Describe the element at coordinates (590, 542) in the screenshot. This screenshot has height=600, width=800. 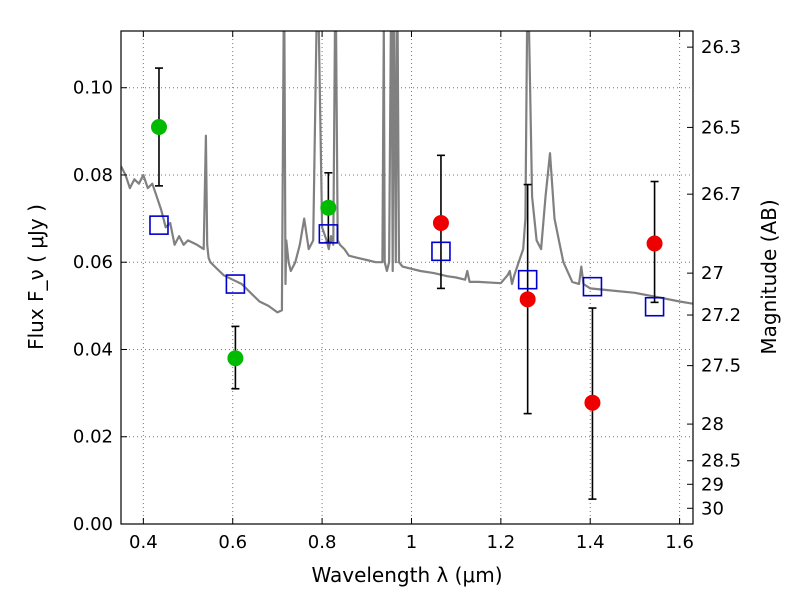
I see `x-tick-label: 1.4` at that location.